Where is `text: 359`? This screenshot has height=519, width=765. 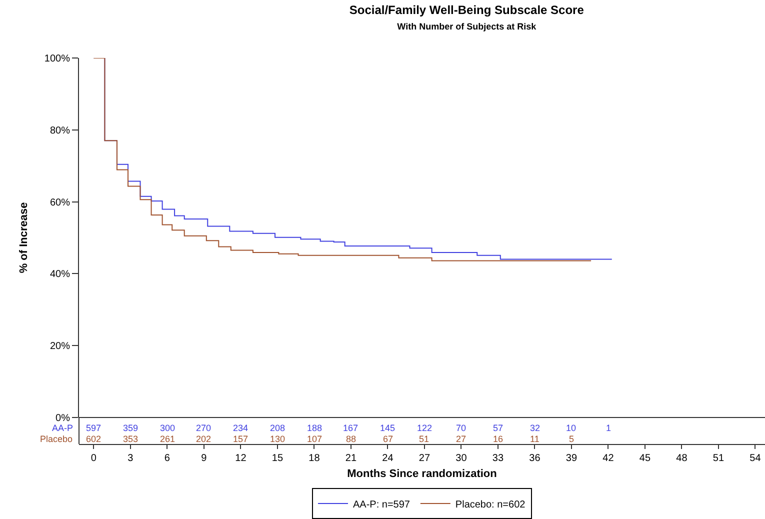
text: 359 is located at coordinates (130, 428).